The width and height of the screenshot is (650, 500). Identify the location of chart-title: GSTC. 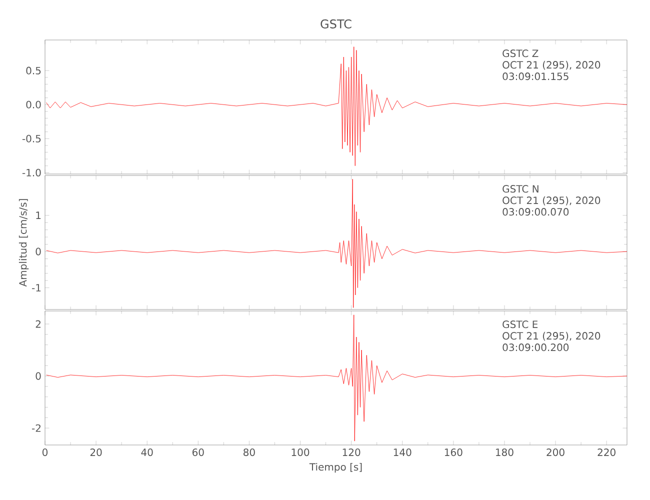
(336, 23).